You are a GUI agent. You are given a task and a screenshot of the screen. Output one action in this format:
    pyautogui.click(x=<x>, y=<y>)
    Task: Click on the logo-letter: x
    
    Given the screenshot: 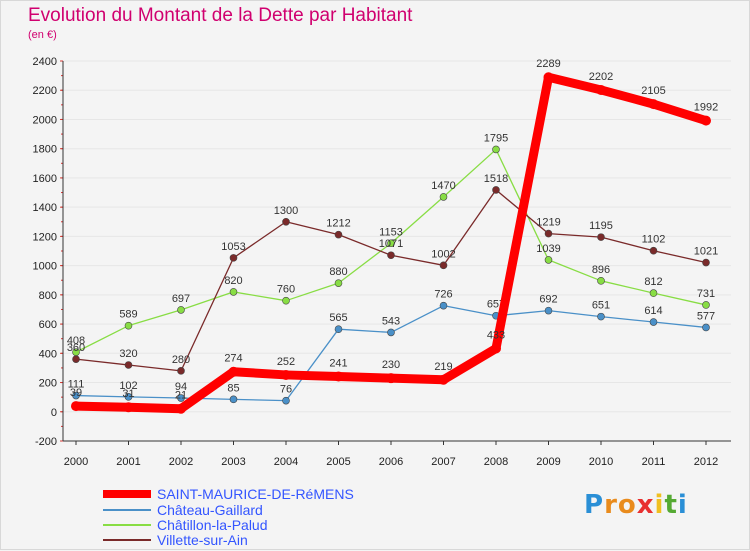 What is the action you would take?
    pyautogui.click(x=645, y=505)
    